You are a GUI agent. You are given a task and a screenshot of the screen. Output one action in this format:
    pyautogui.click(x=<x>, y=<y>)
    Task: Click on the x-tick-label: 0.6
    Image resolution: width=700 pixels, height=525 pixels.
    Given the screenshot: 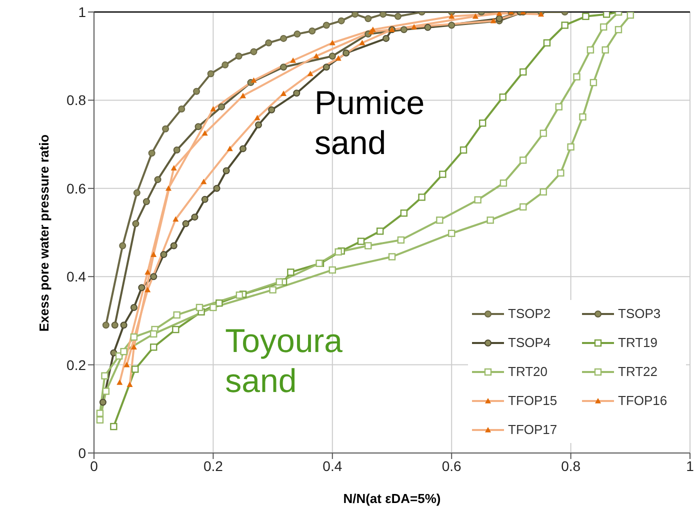 What is the action you would take?
    pyautogui.click(x=452, y=466)
    